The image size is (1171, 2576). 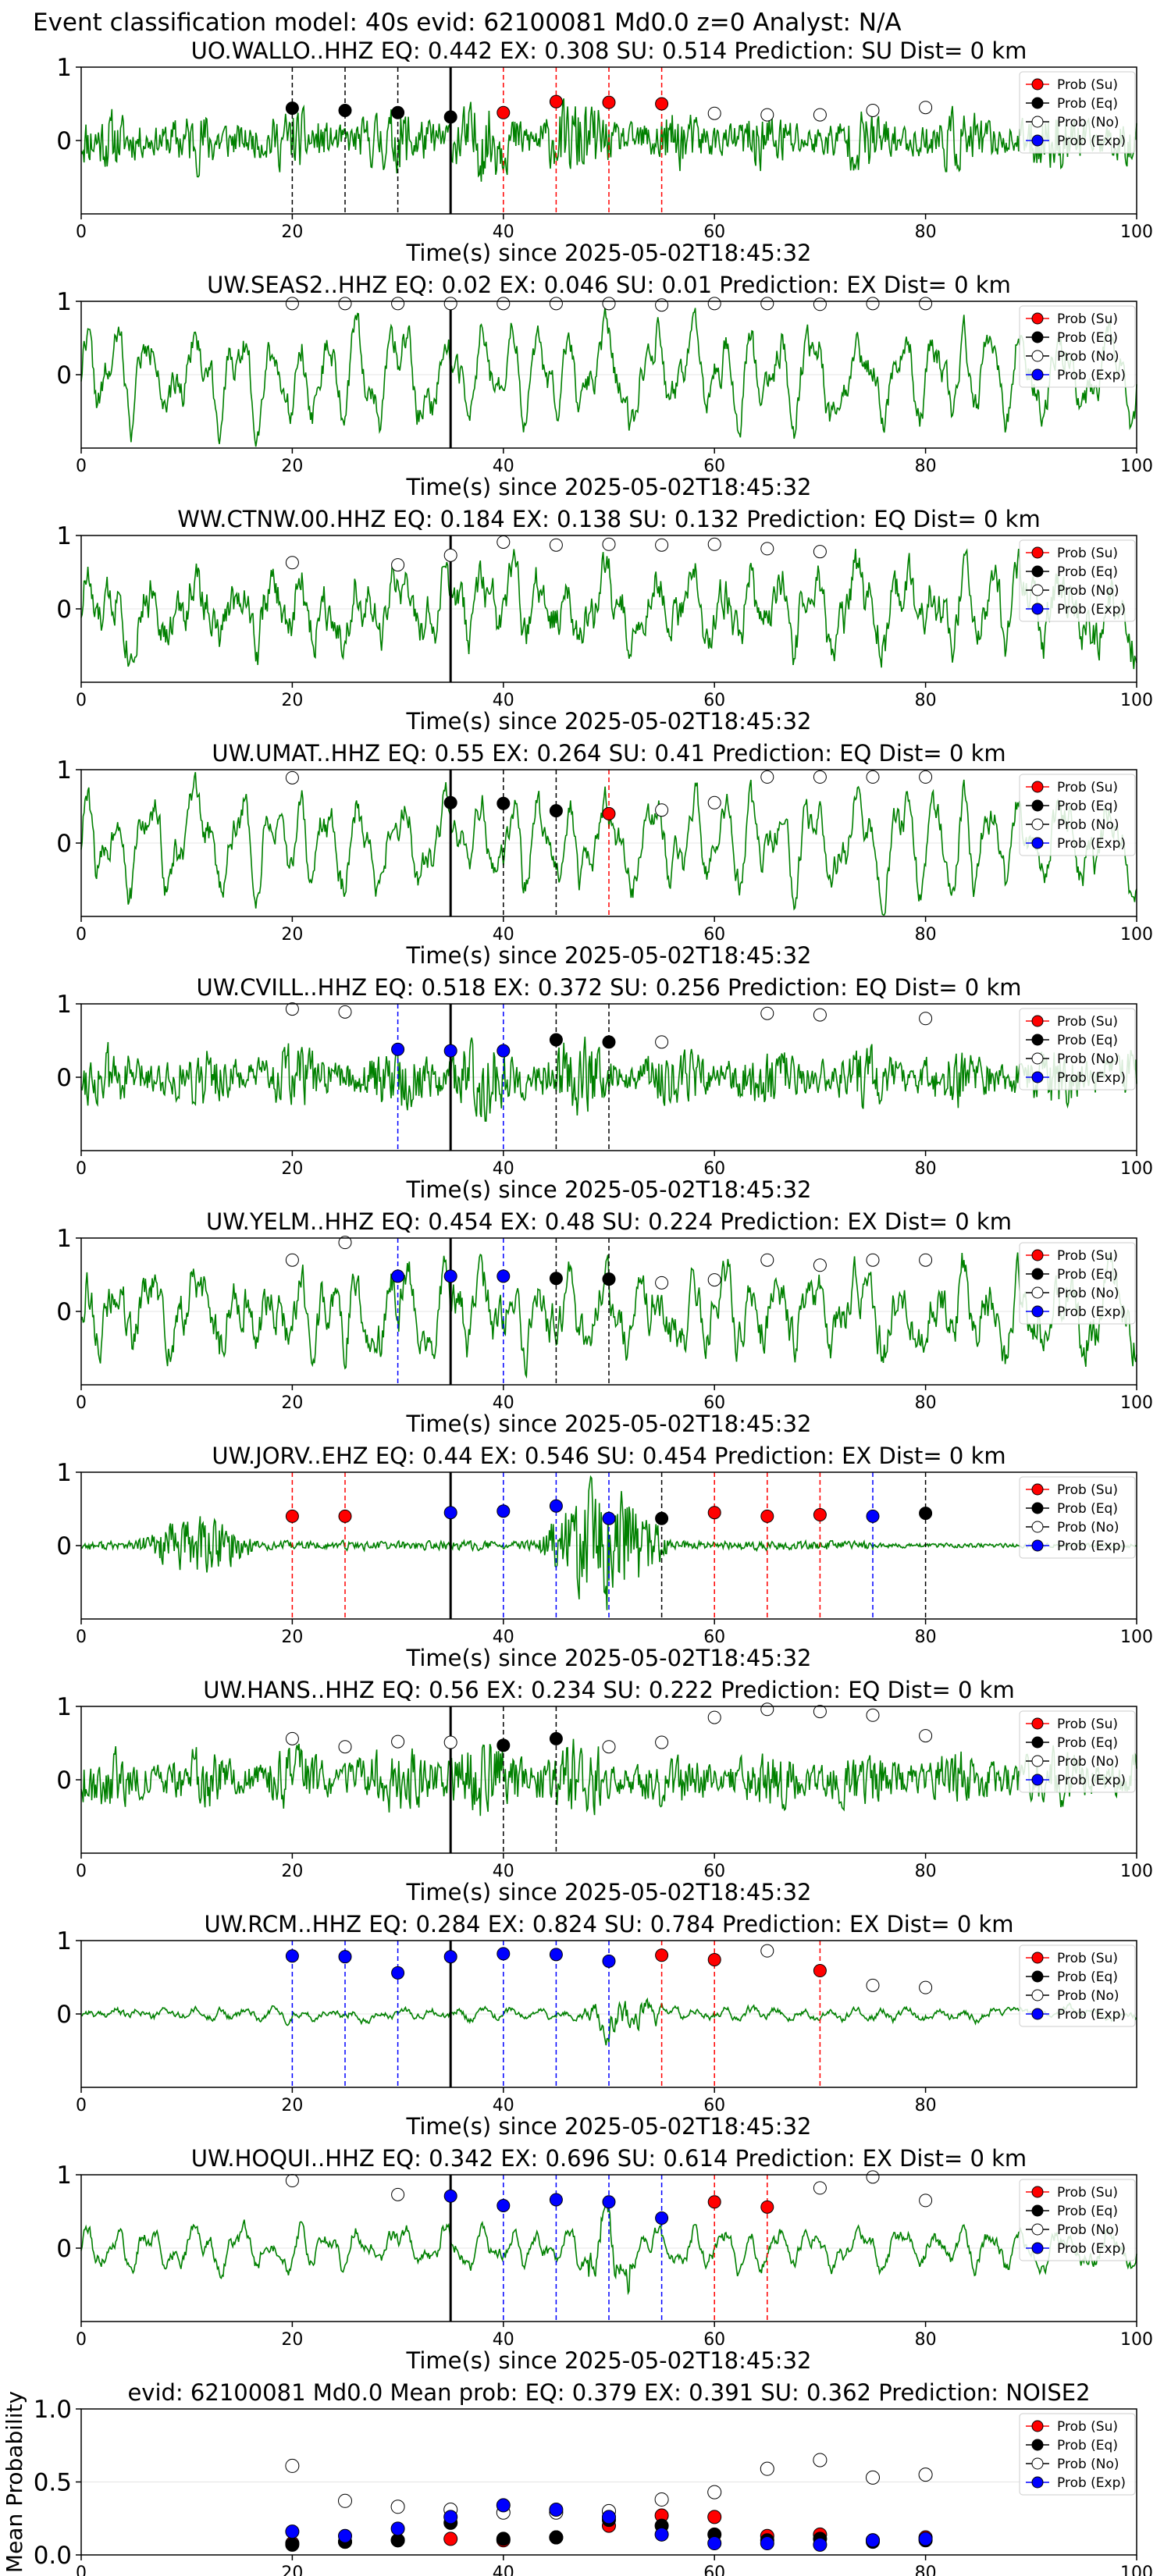 What do you see at coordinates (1087, 2445) in the screenshot?
I see `legend-label-eq-10: Prob (Eq)` at bounding box center [1087, 2445].